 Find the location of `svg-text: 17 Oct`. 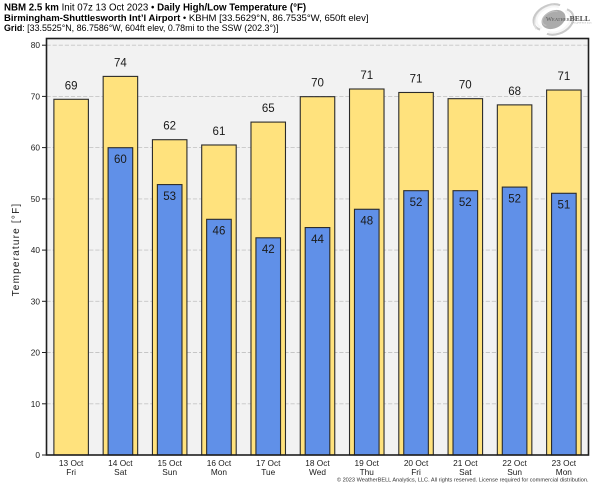

svg-text: 17 Oct is located at coordinates (268, 463).